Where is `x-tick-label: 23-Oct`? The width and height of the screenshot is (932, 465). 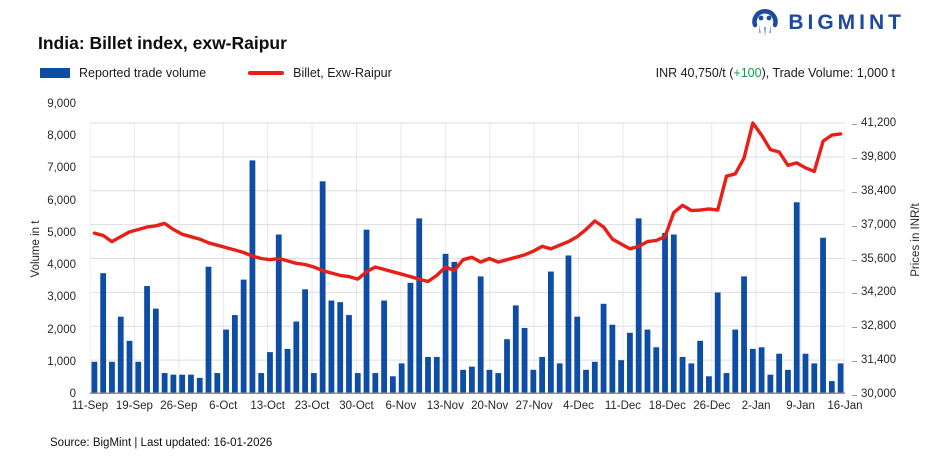 x-tick-label: 23-Oct is located at coordinates (312, 406).